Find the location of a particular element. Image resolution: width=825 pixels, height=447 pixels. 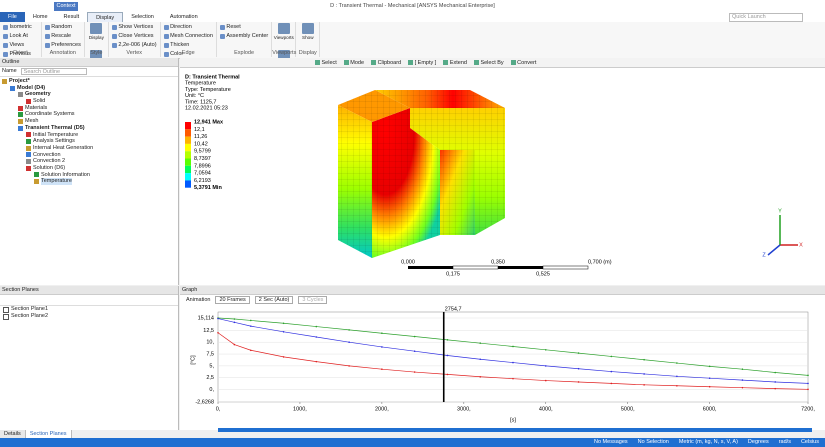

y-tick-label: -2,6268 is located at coordinates (204, 402).